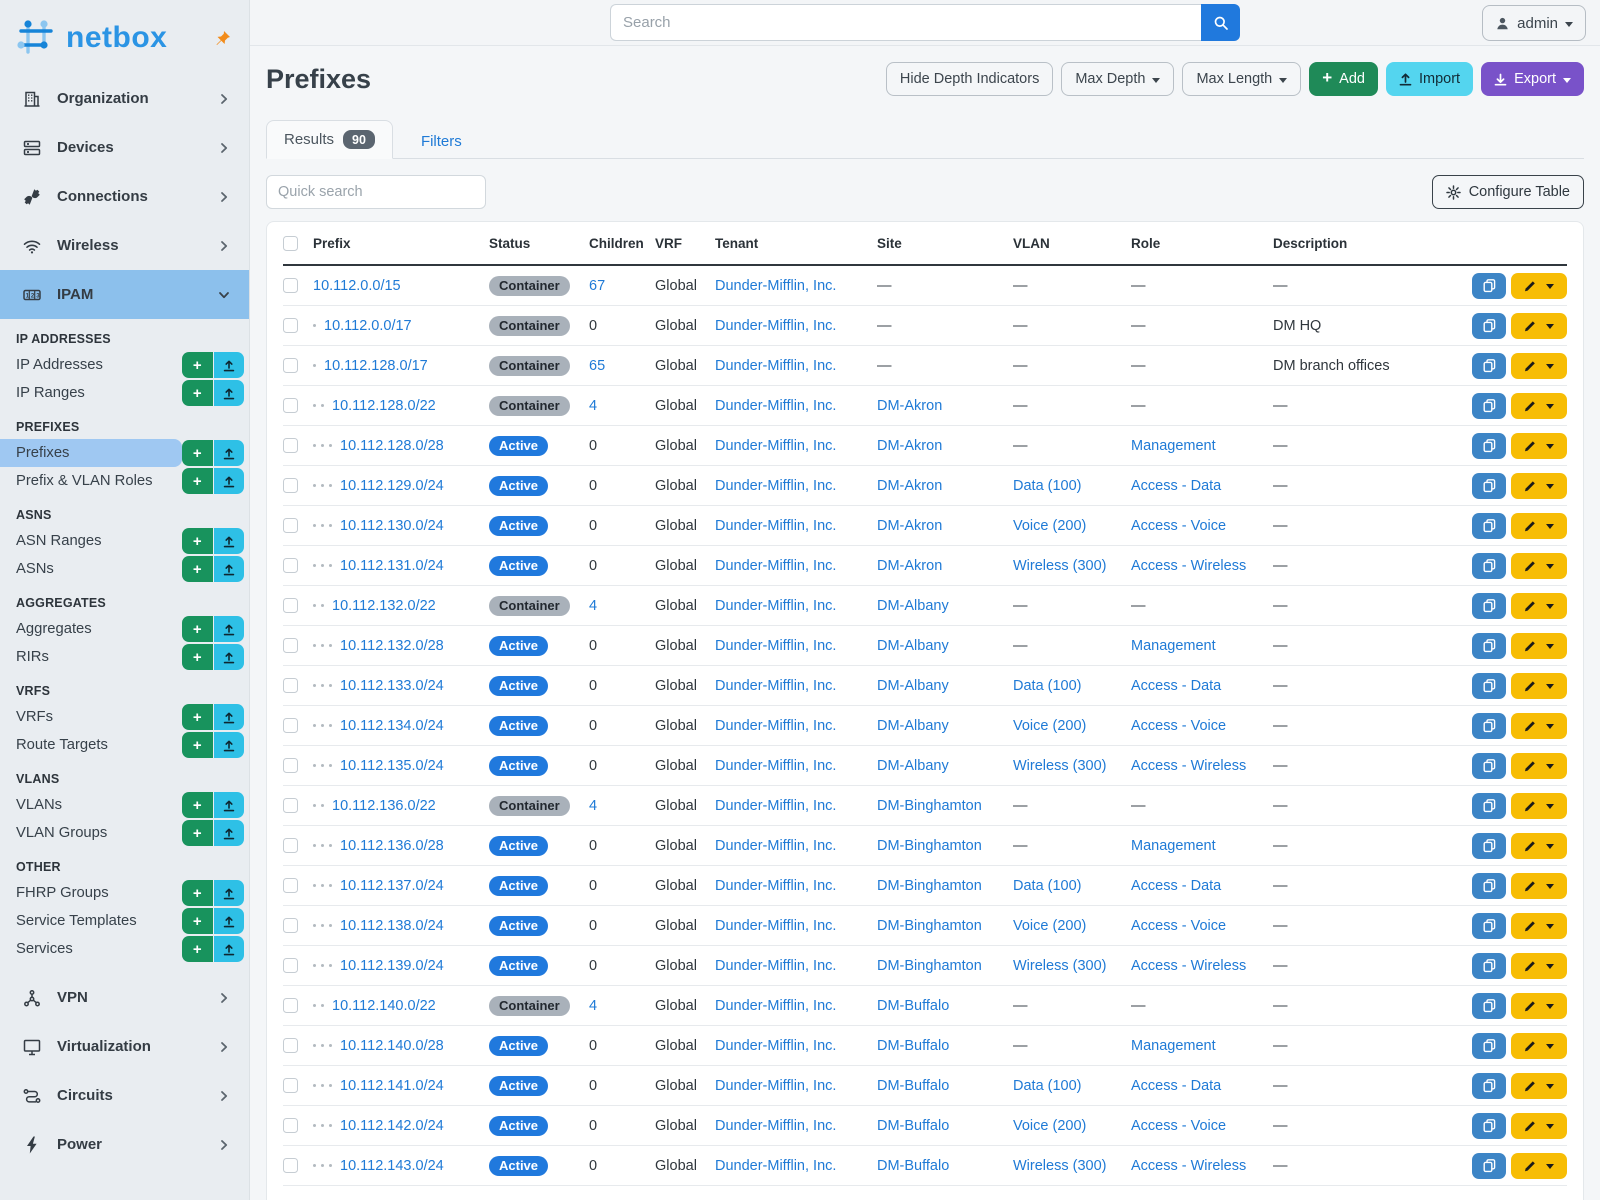  Describe the element at coordinates (1173, 1045) in the screenshot. I see `role-link: Management` at that location.